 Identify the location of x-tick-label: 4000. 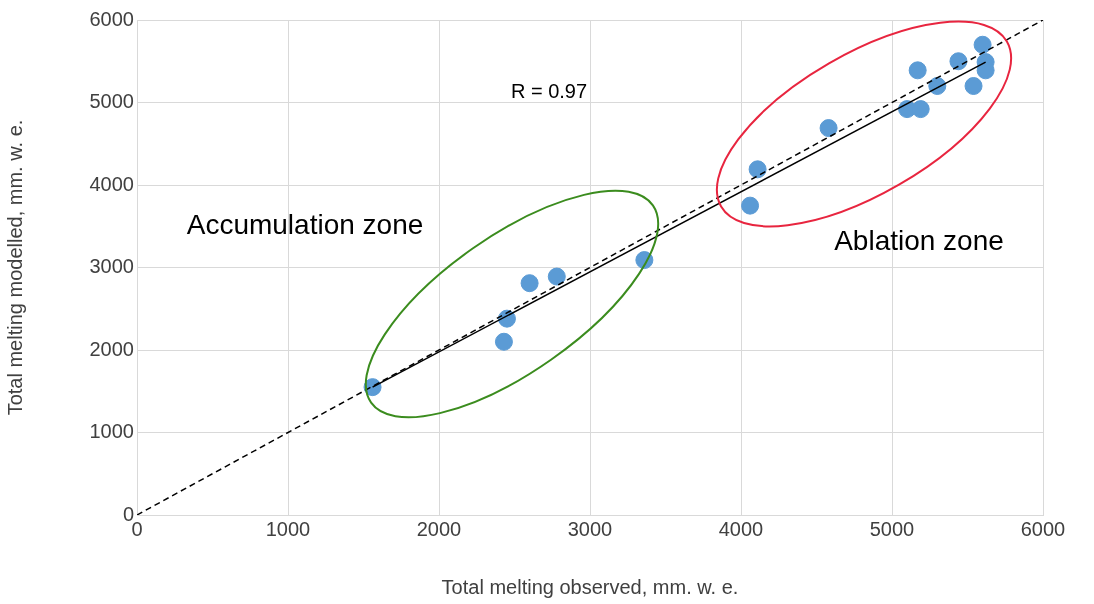
(741, 528).